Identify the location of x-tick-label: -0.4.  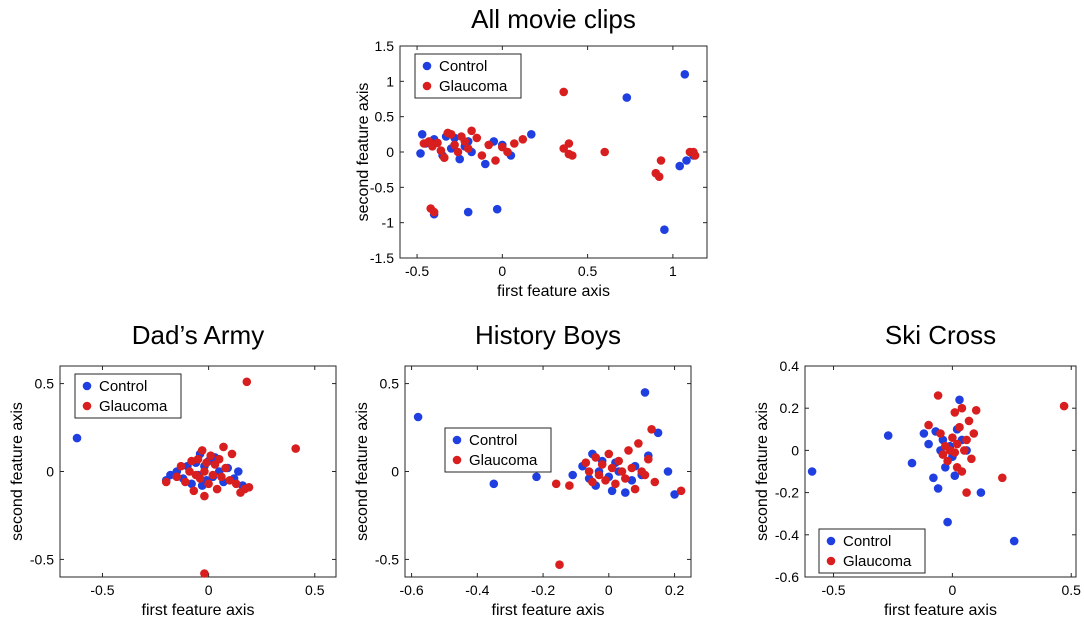
(477, 590).